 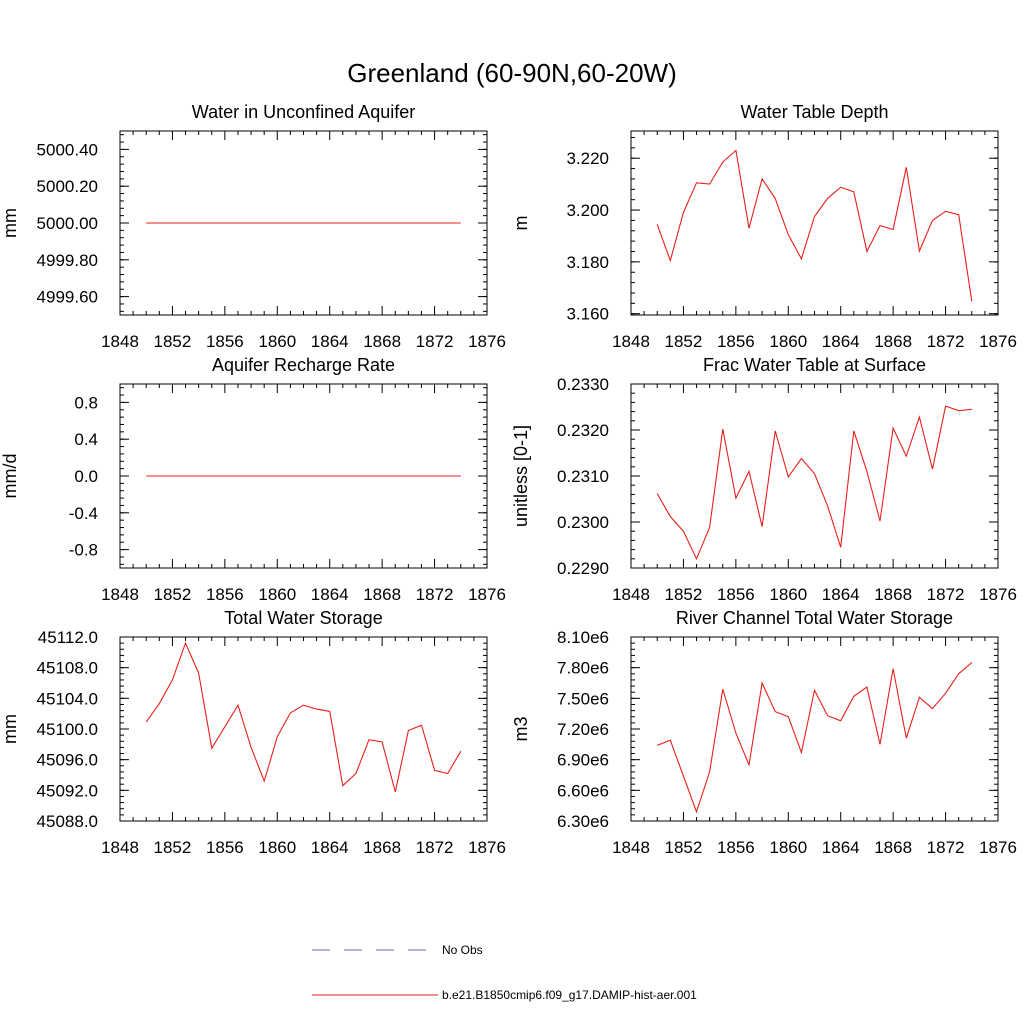 What do you see at coordinates (583, 668) in the screenshot?
I see `y-tick-label: 7.80e6` at bounding box center [583, 668].